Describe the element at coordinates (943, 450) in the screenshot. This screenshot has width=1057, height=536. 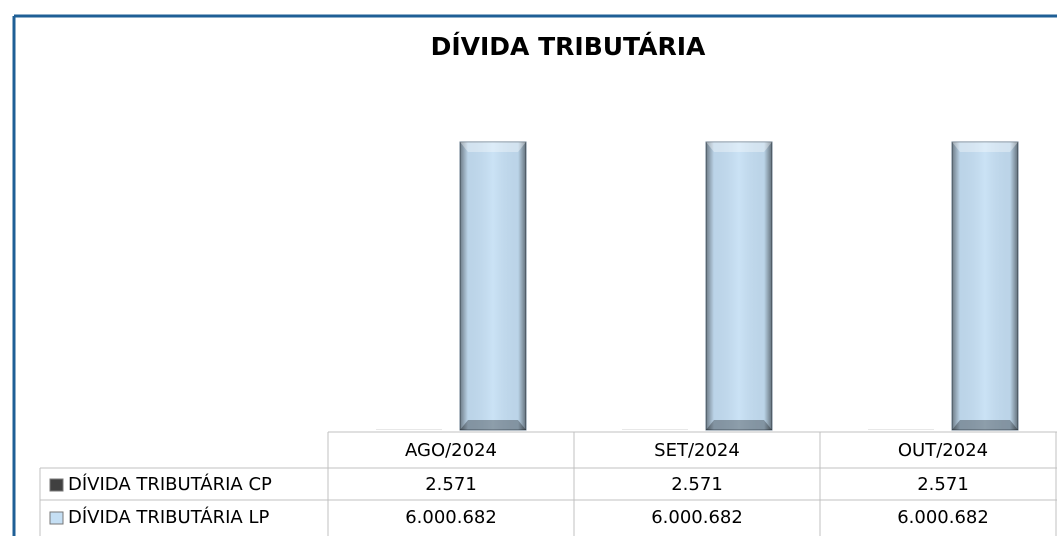
I see `category-label: OUT/2024` at that location.